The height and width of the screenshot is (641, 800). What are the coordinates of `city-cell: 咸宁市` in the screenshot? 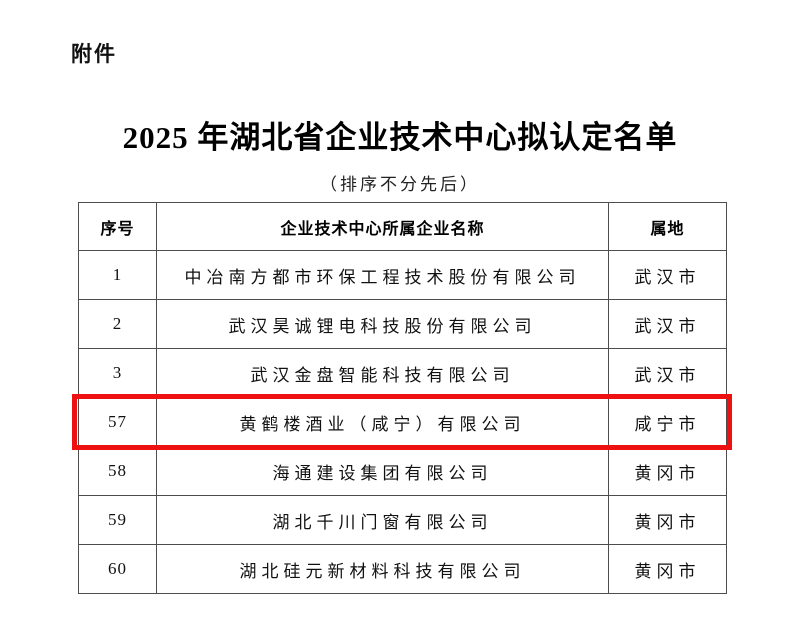 It's located at (667, 422).